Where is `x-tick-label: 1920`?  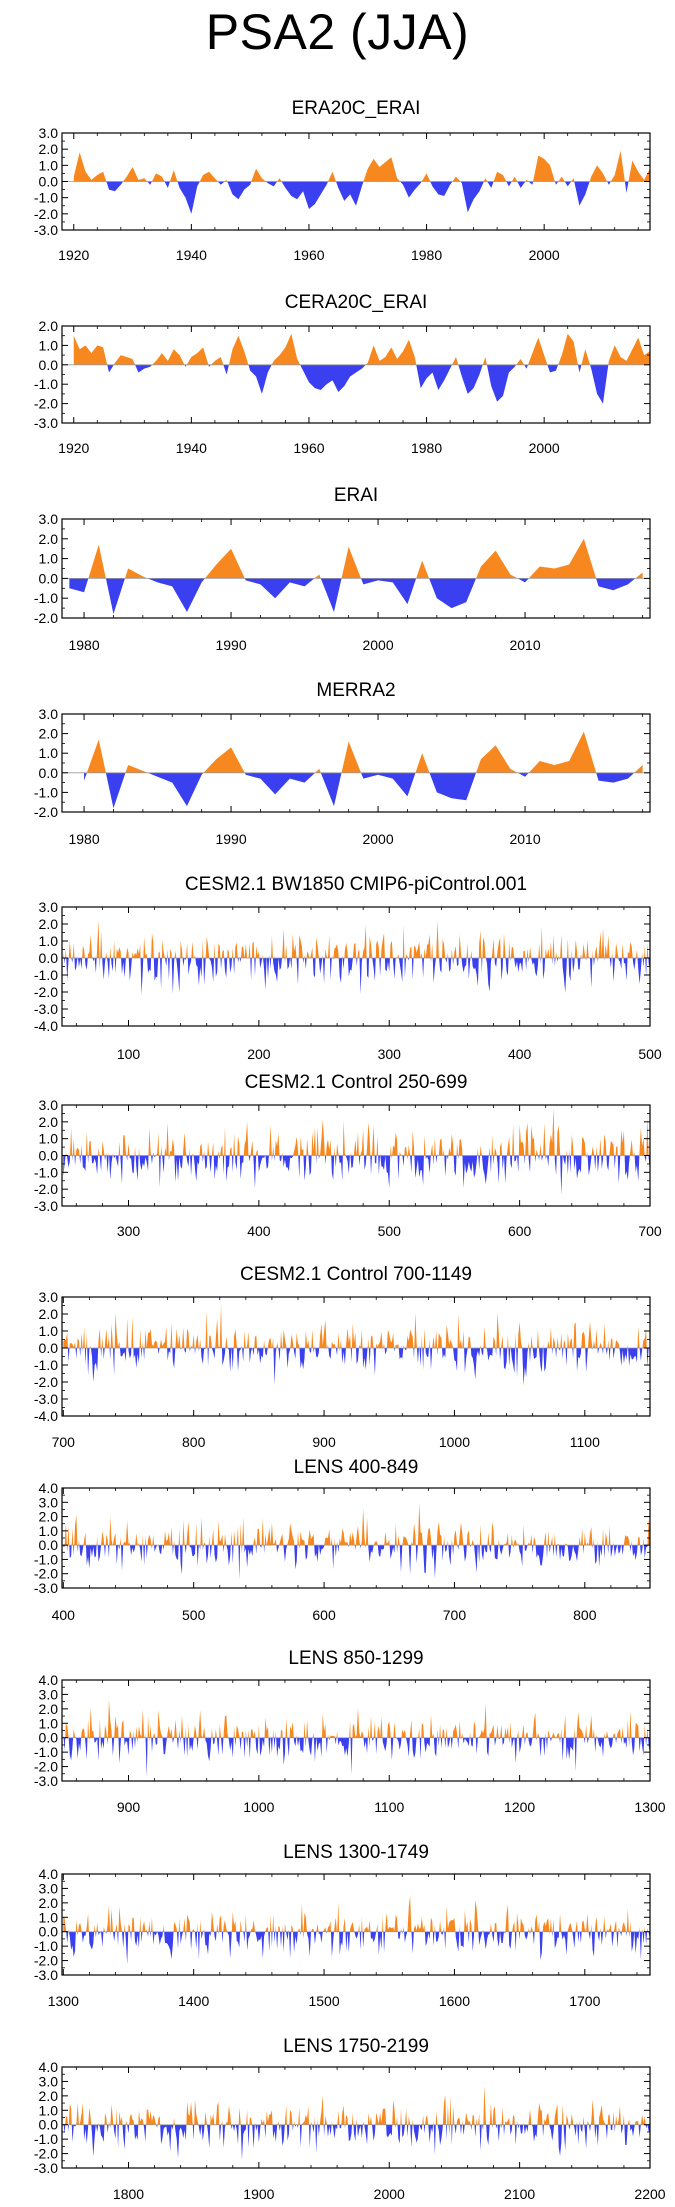 x-tick-label: 1920 is located at coordinates (73, 255).